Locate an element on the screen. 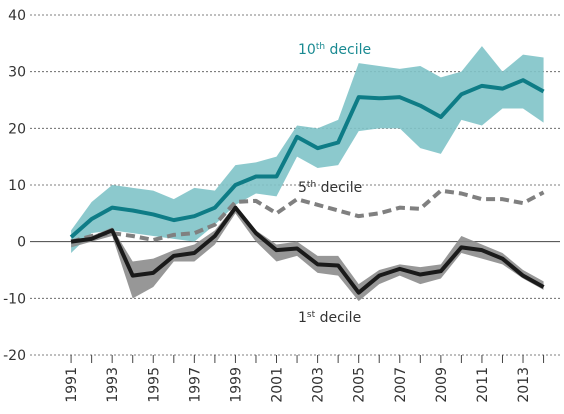  y-tick-label: -10 is located at coordinates (14, 299).